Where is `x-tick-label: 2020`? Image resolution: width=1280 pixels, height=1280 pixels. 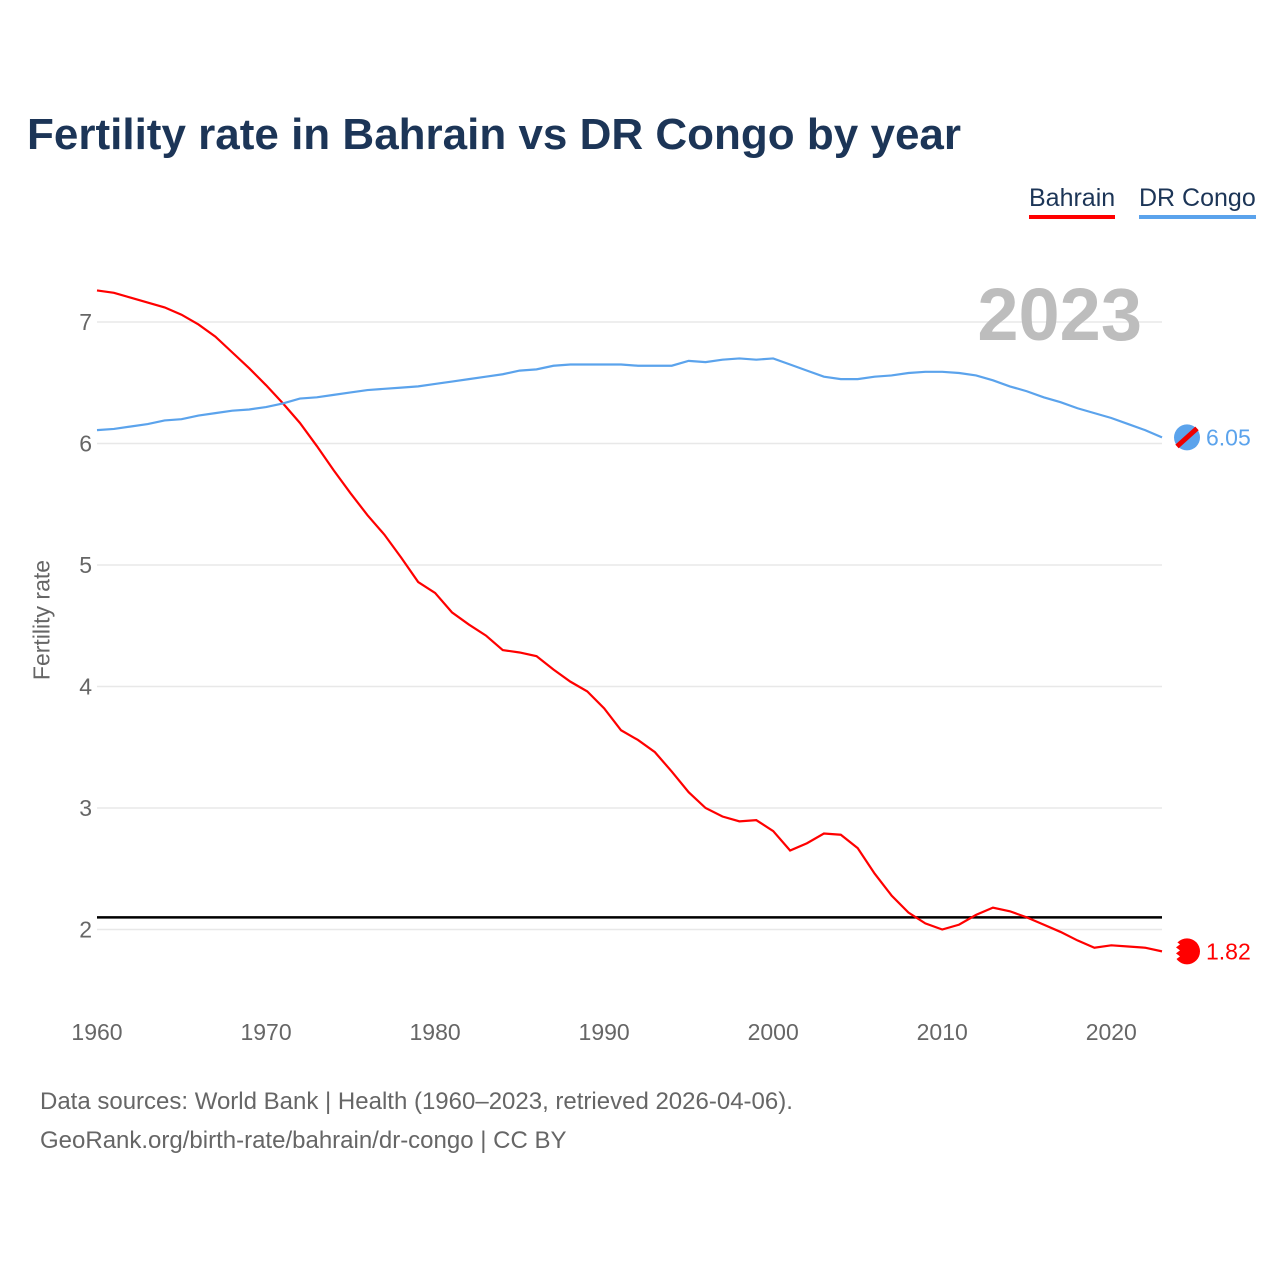
x-tick-label: 2020 is located at coordinates (1111, 1032).